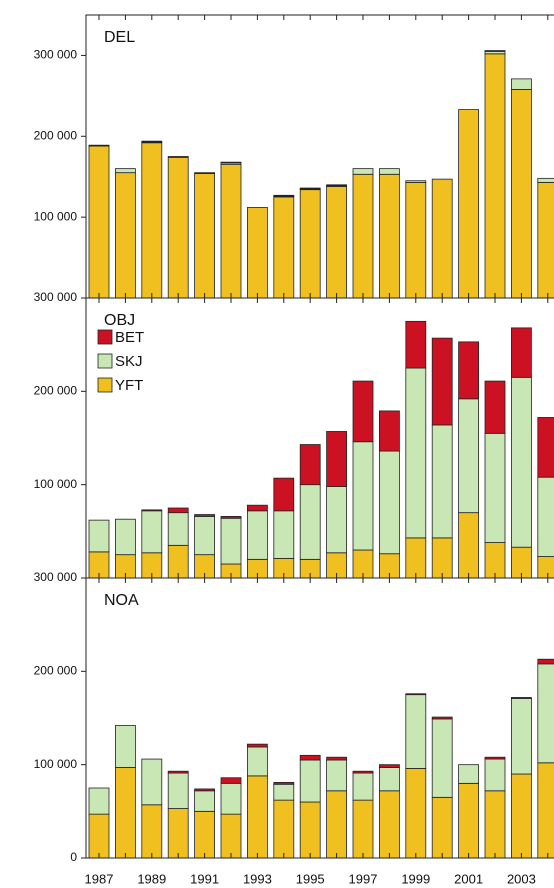  What do you see at coordinates (521, 878) in the screenshot?
I see `x-tick-label: 2003` at bounding box center [521, 878].